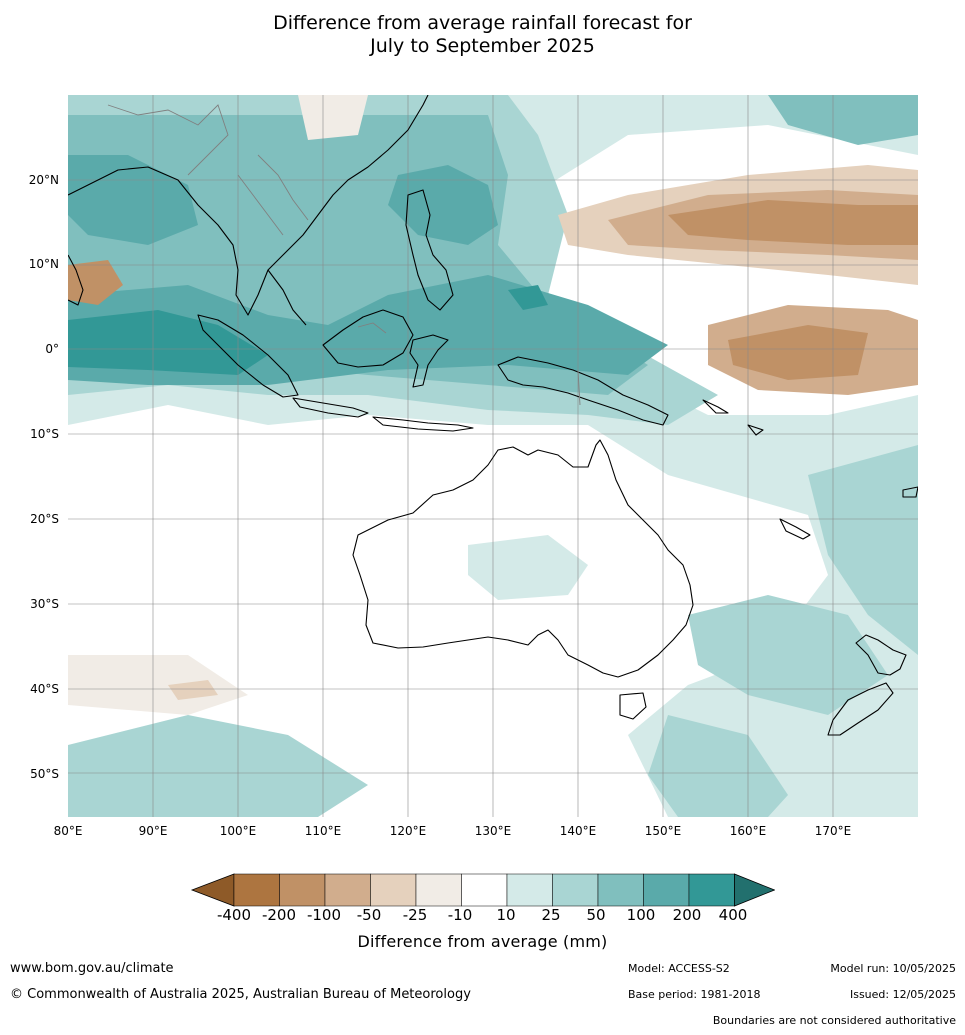  Describe the element at coordinates (44, 774) in the screenshot. I see `lat-label-50s: 50°S` at that location.